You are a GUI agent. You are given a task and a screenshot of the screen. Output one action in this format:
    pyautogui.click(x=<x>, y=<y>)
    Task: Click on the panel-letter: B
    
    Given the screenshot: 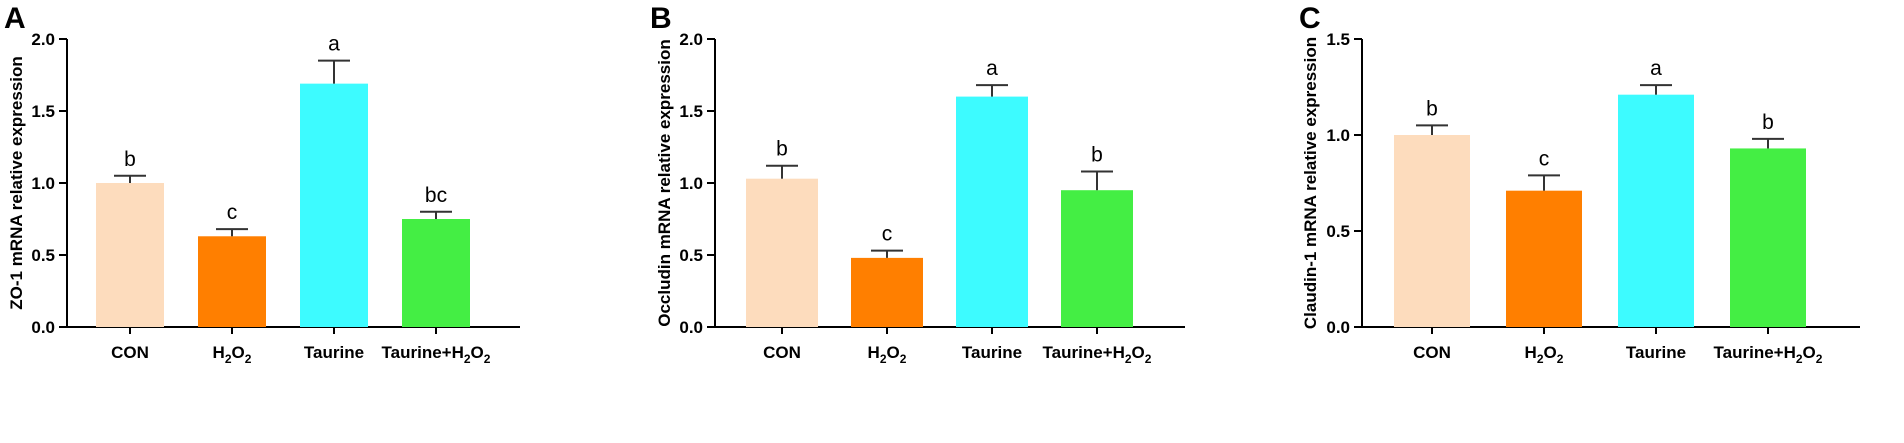 What is the action you would take?
    pyautogui.click(x=661, y=18)
    